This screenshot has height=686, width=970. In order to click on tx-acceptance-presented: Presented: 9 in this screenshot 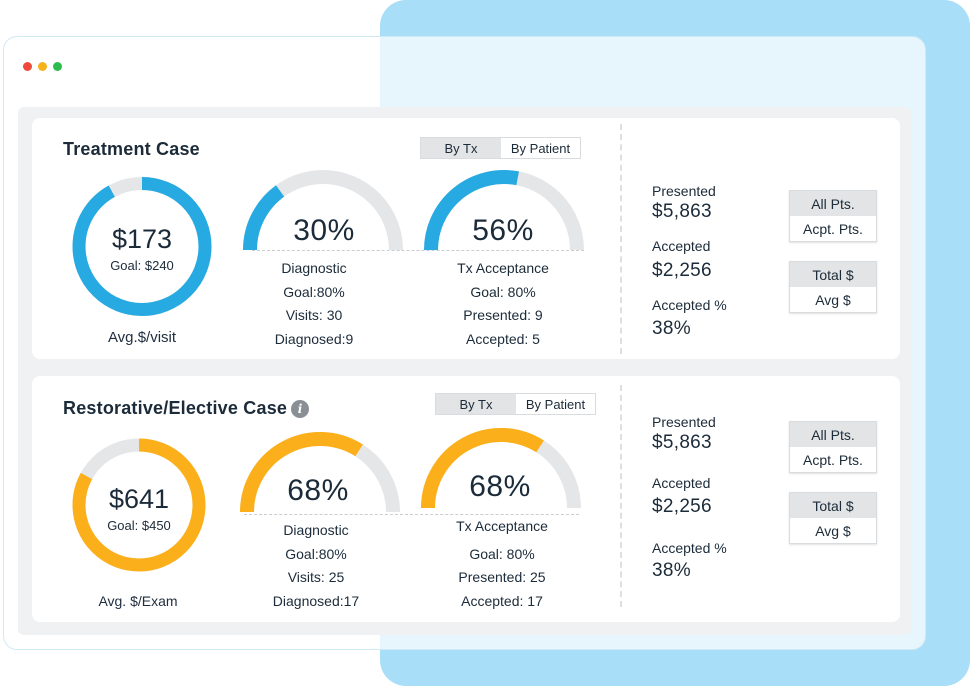, I will do `click(503, 315)`.